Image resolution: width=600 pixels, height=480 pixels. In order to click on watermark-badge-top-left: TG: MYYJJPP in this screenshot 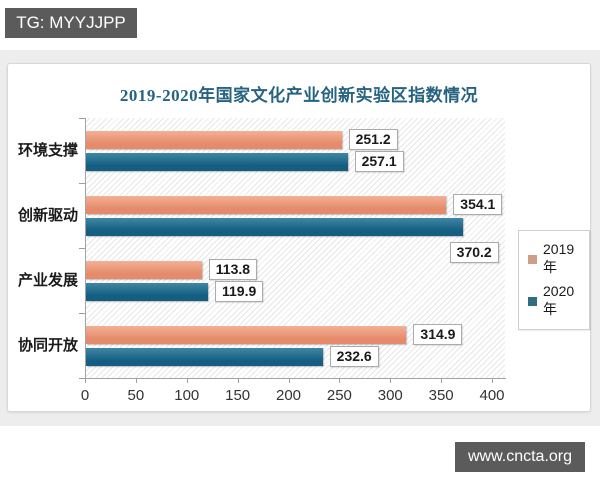, I will do `click(71, 23)`.